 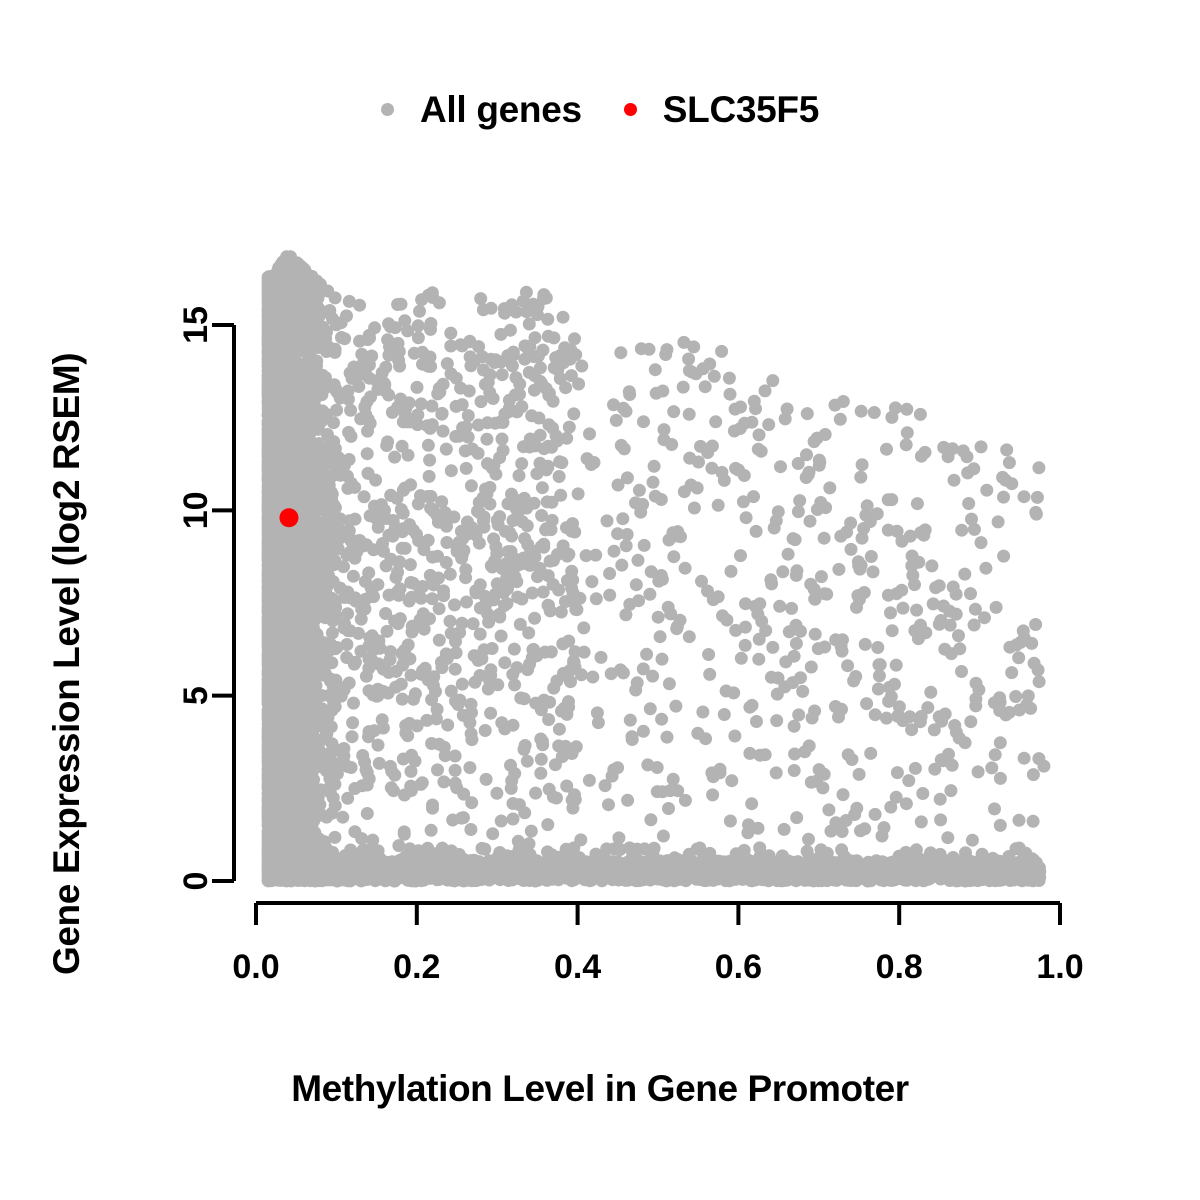 What do you see at coordinates (387, 109) in the screenshot?
I see `gray-dot-icon` at bounding box center [387, 109].